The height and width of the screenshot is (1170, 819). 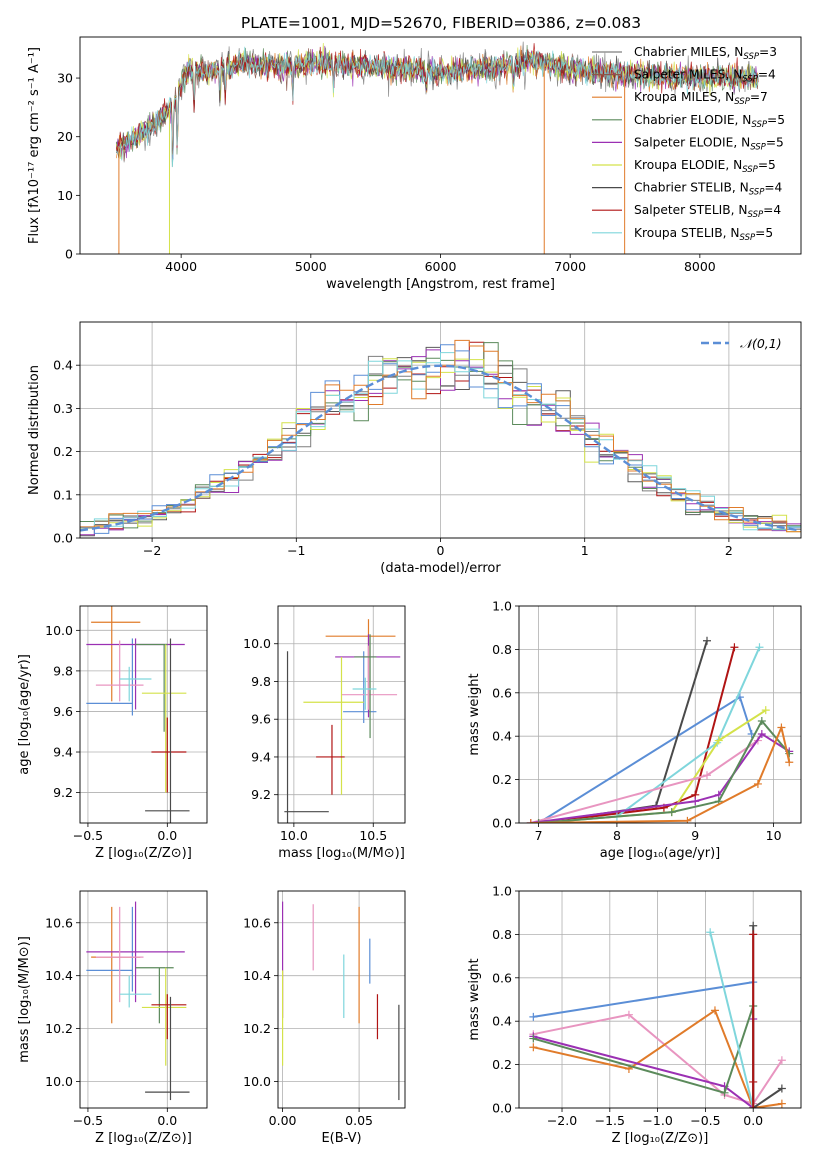 I want to click on legend-count: =4, so click(x=767, y=75).